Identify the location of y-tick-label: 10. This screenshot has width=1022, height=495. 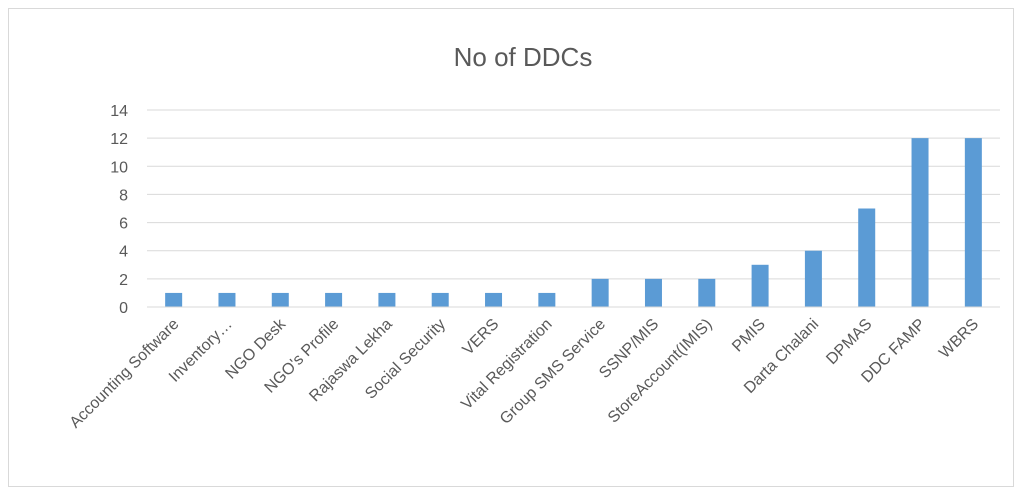
(119, 167).